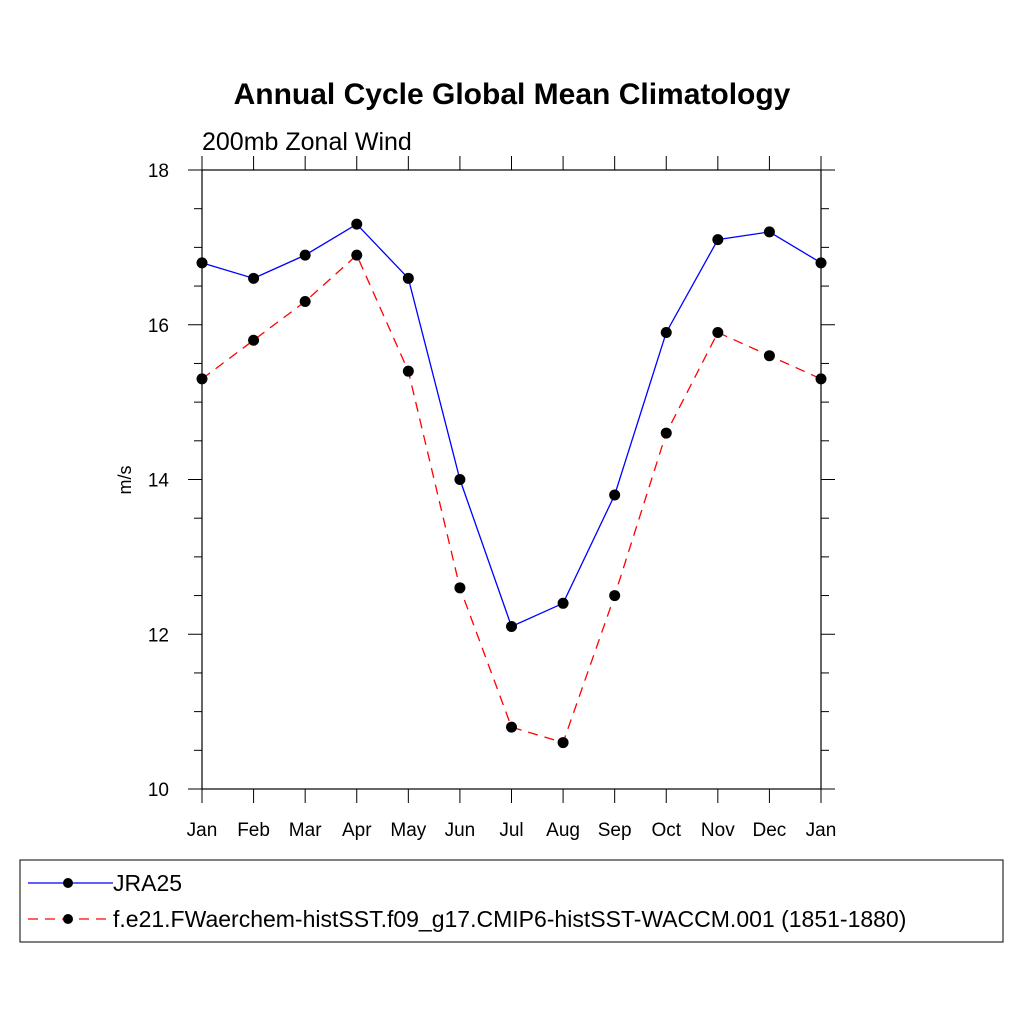 This screenshot has height=1024, width=1024. What do you see at coordinates (408, 830) in the screenshot?
I see `x-tick-label: May` at bounding box center [408, 830].